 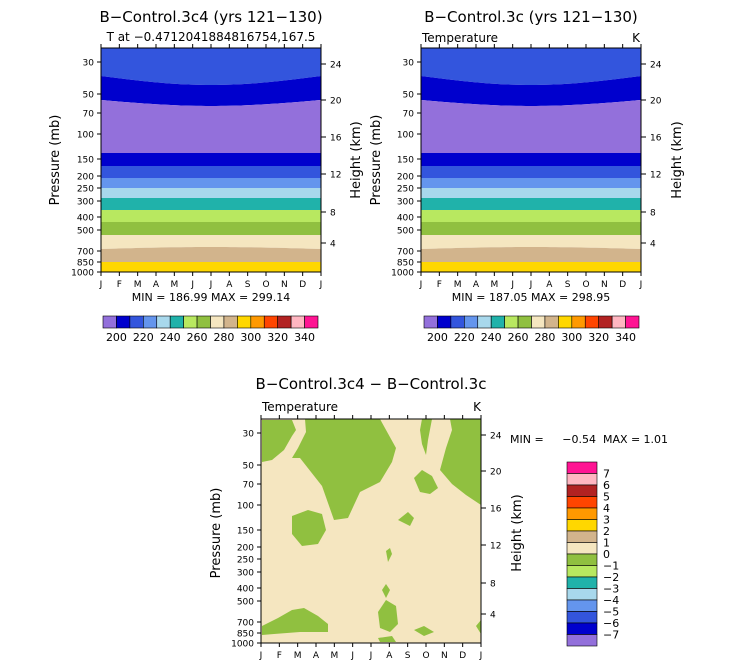 I want to click on panel-3-ylabel-right: Height (km), so click(x=517, y=532).